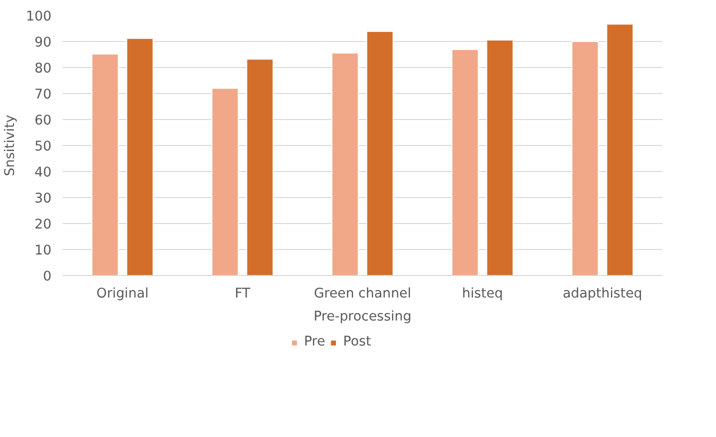  I want to click on y-tick-label: 100, so click(39, 17).